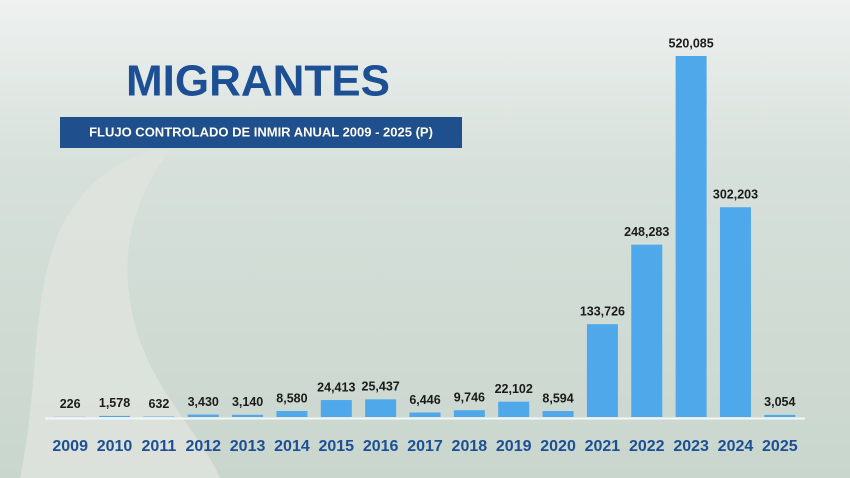 The height and width of the screenshot is (478, 850). What do you see at coordinates (248, 446) in the screenshot?
I see `x-tick-label: 2013` at bounding box center [248, 446].